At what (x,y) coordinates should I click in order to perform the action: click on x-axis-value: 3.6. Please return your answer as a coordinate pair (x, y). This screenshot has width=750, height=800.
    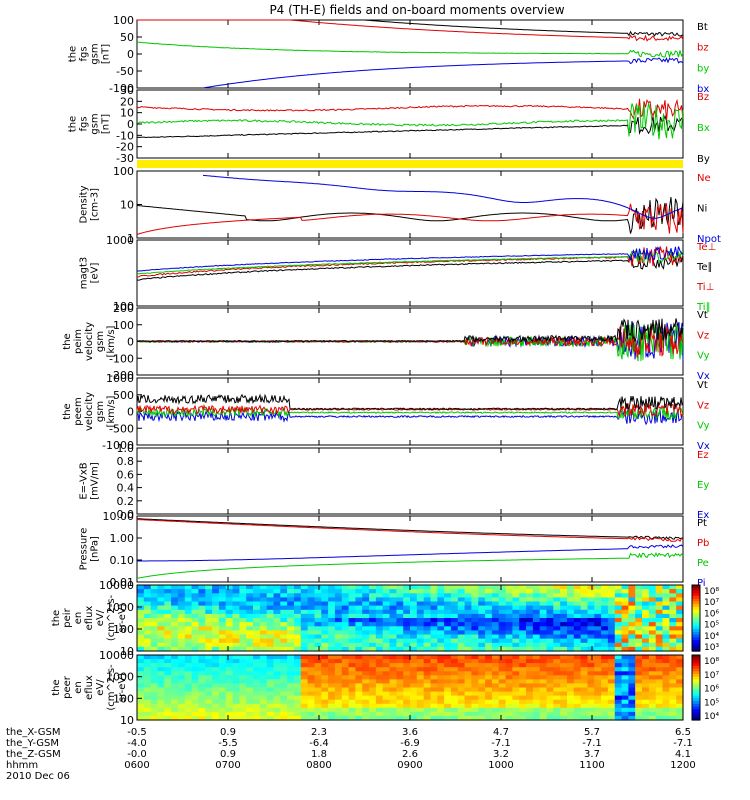
    Looking at the image, I should click on (410, 732).